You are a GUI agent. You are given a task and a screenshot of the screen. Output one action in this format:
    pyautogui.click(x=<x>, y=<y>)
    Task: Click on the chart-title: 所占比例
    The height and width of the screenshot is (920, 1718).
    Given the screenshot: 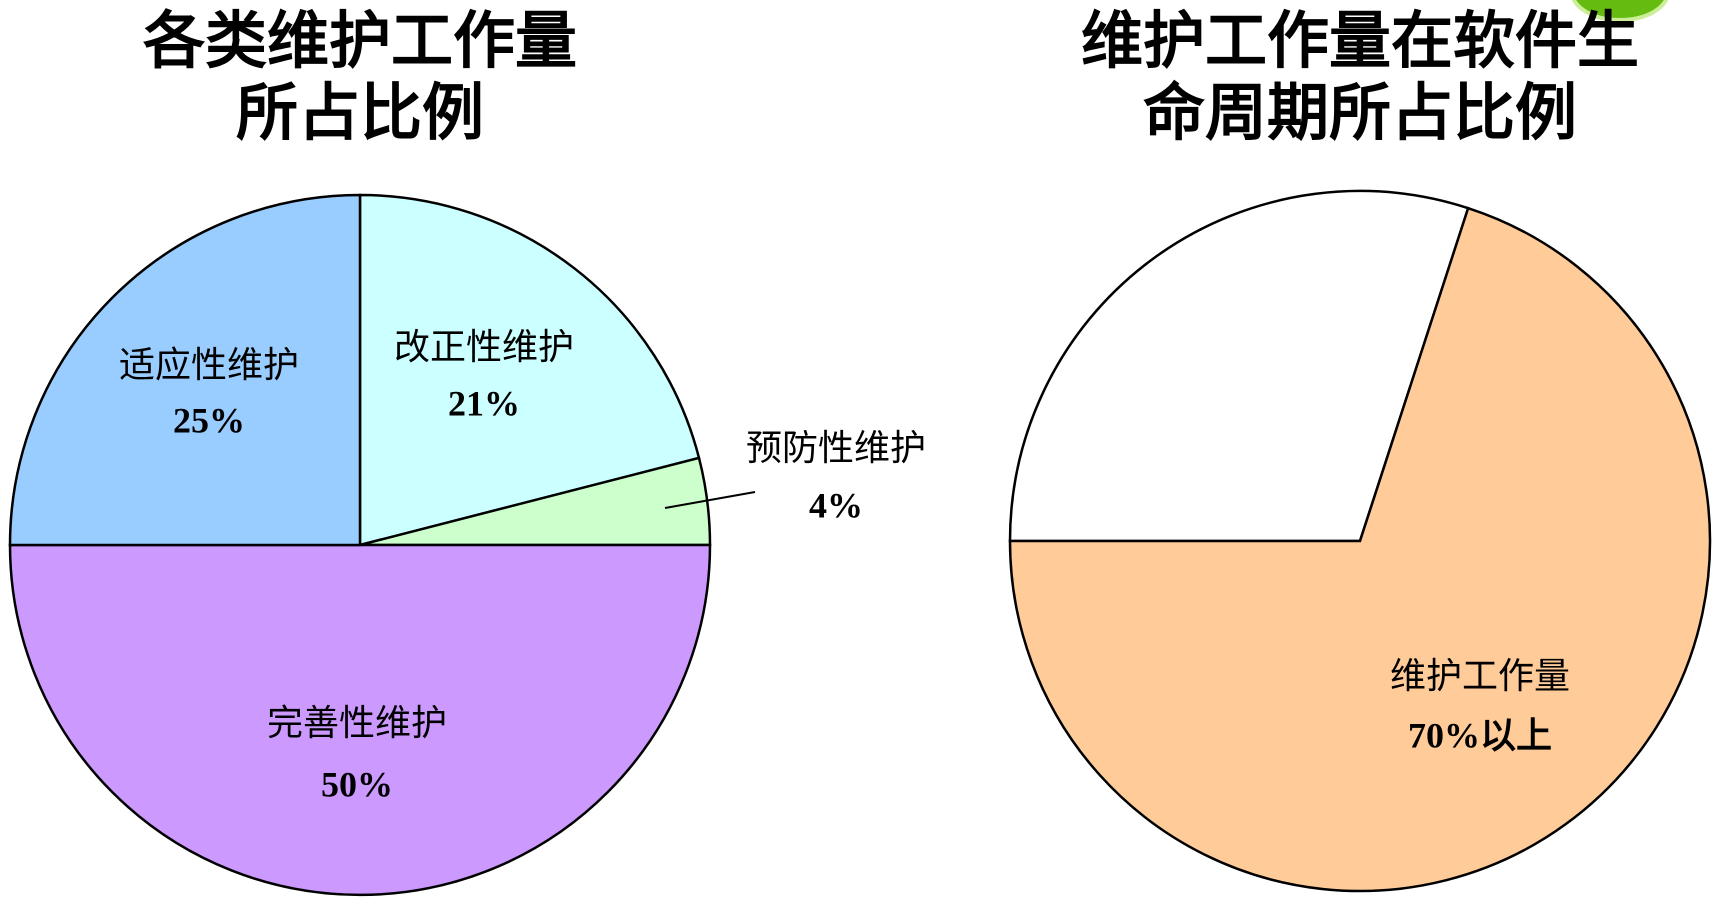 What is the action you would take?
    pyautogui.click(x=360, y=112)
    